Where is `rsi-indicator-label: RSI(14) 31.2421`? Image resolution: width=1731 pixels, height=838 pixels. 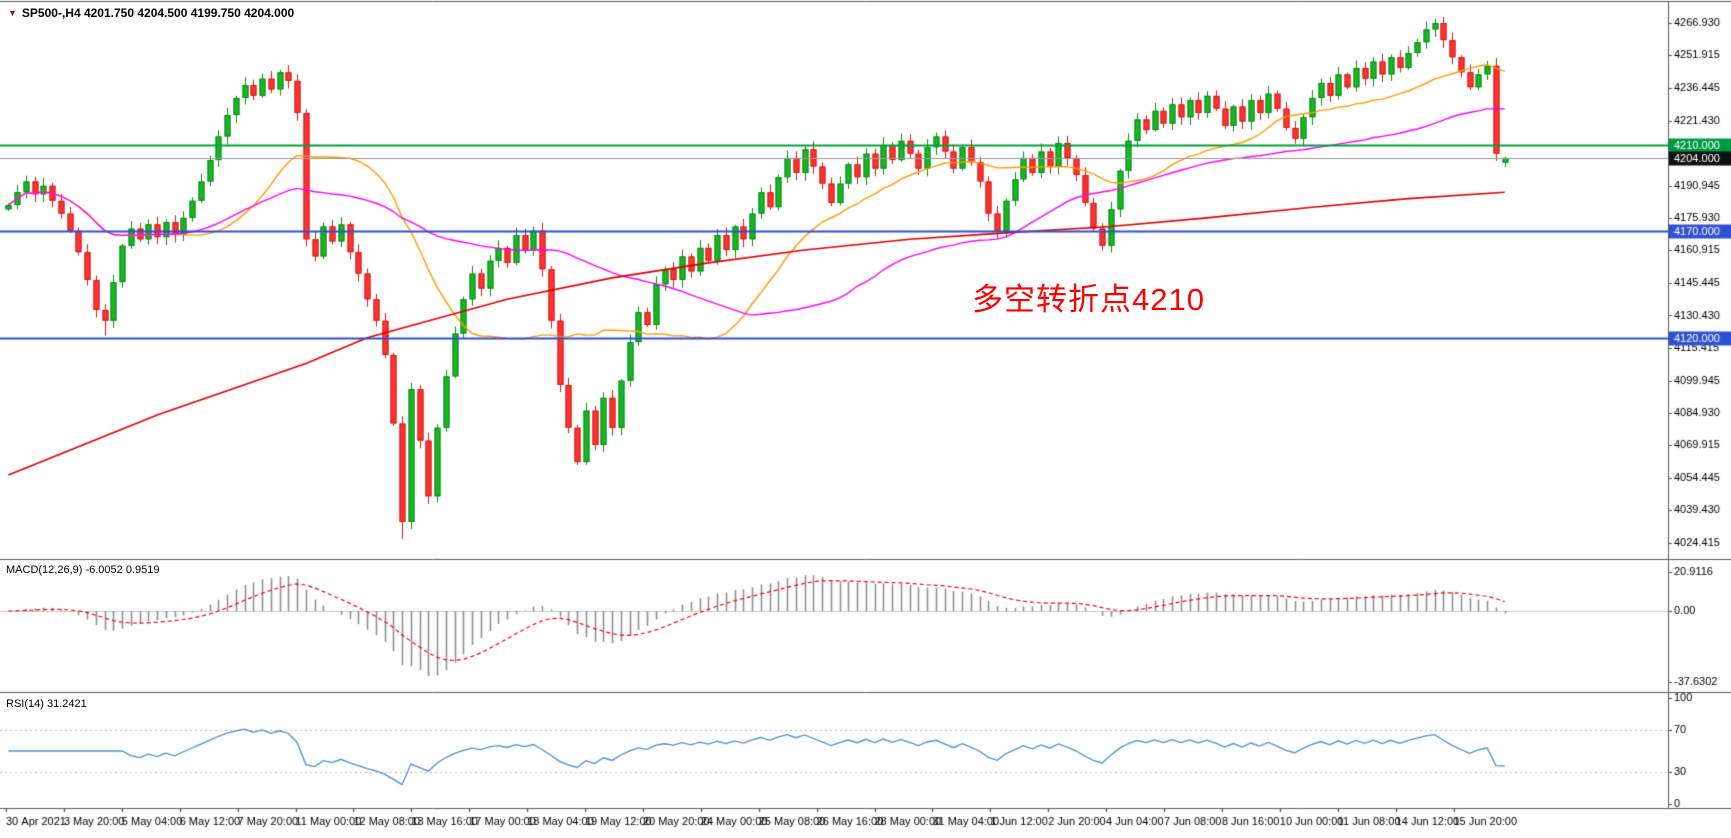 rsi-indicator-label: RSI(14) 31.2421 is located at coordinates (46, 704).